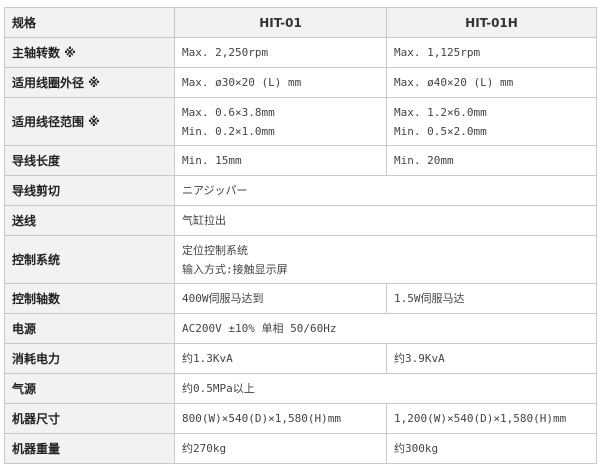 This screenshot has height=469, width=601. Describe the element at coordinates (280, 22) in the screenshot. I see `header-model-1: HIT-01` at that location.